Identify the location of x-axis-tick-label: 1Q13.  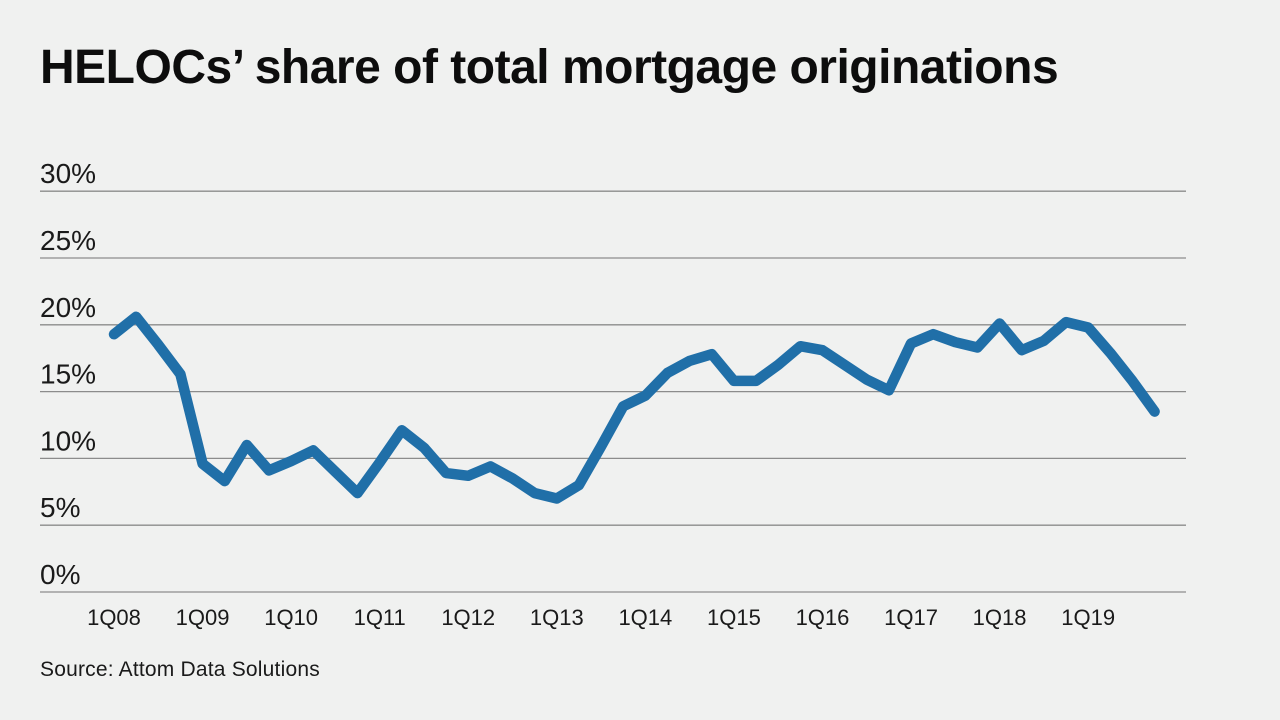
(557, 617).